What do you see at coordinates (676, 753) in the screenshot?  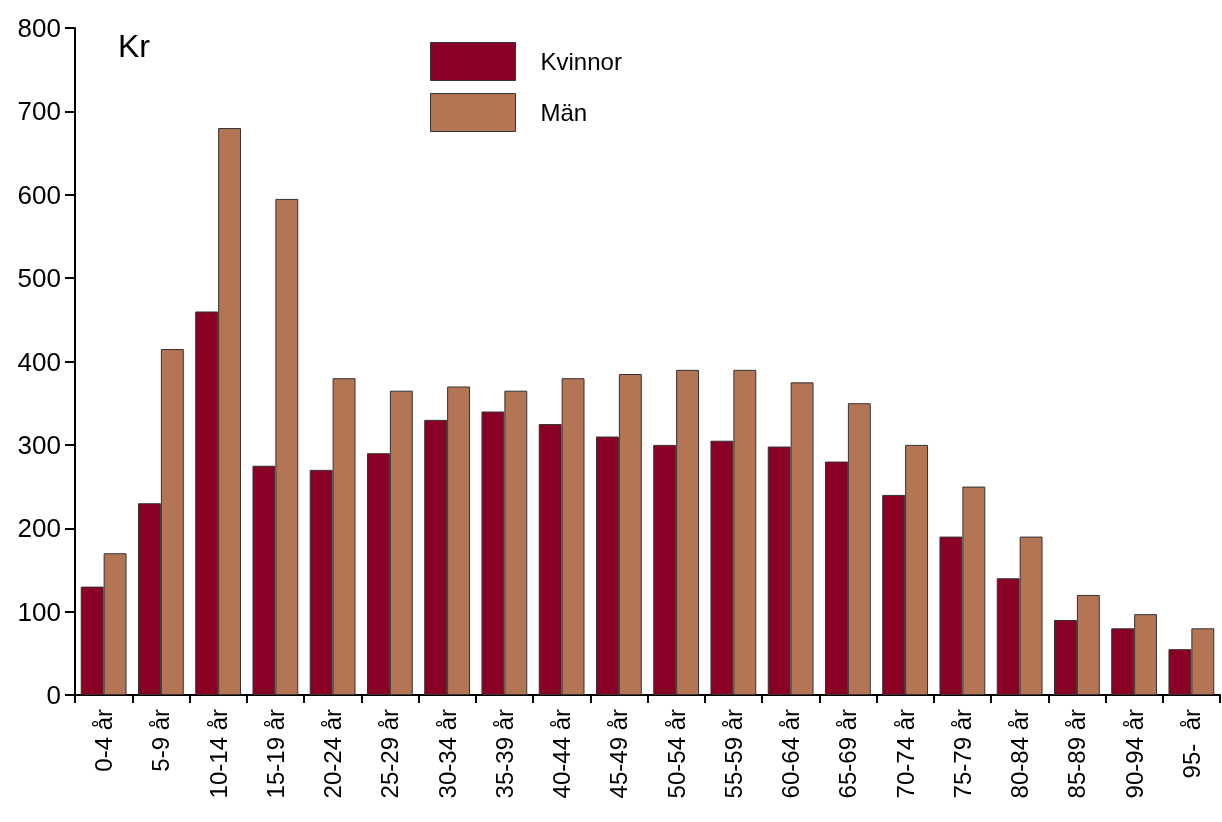 I see `x-tick-label: 50-54 år` at bounding box center [676, 753].